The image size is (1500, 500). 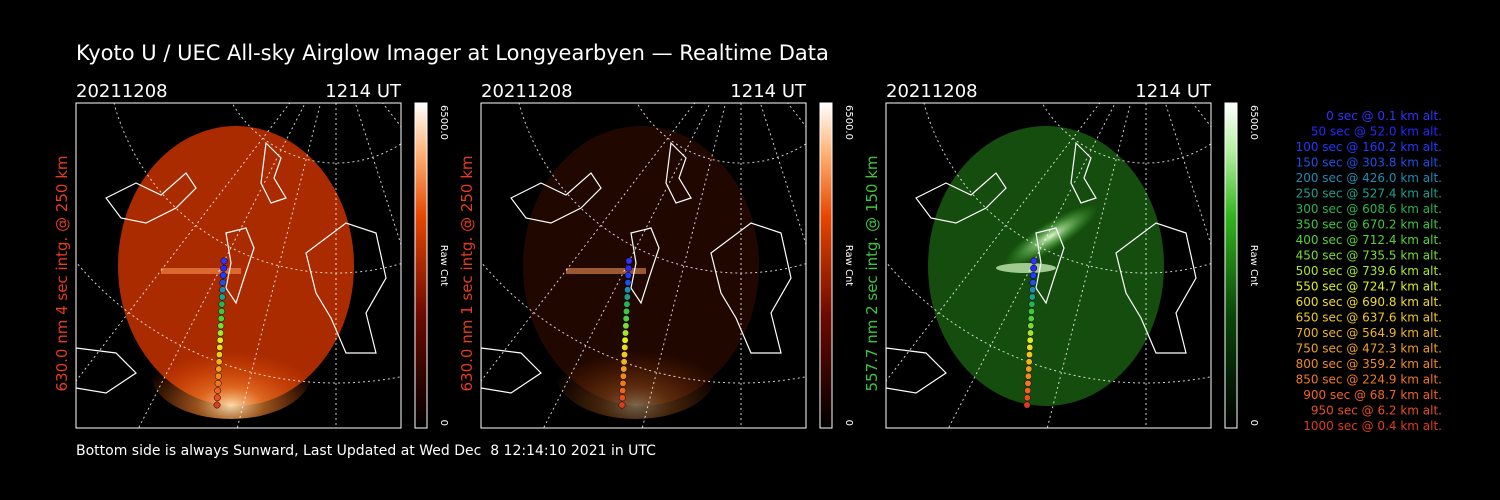 What do you see at coordinates (1369, 364) in the screenshot?
I see `legend-entry: 800 sec @ 359.2 km alt.` at bounding box center [1369, 364].